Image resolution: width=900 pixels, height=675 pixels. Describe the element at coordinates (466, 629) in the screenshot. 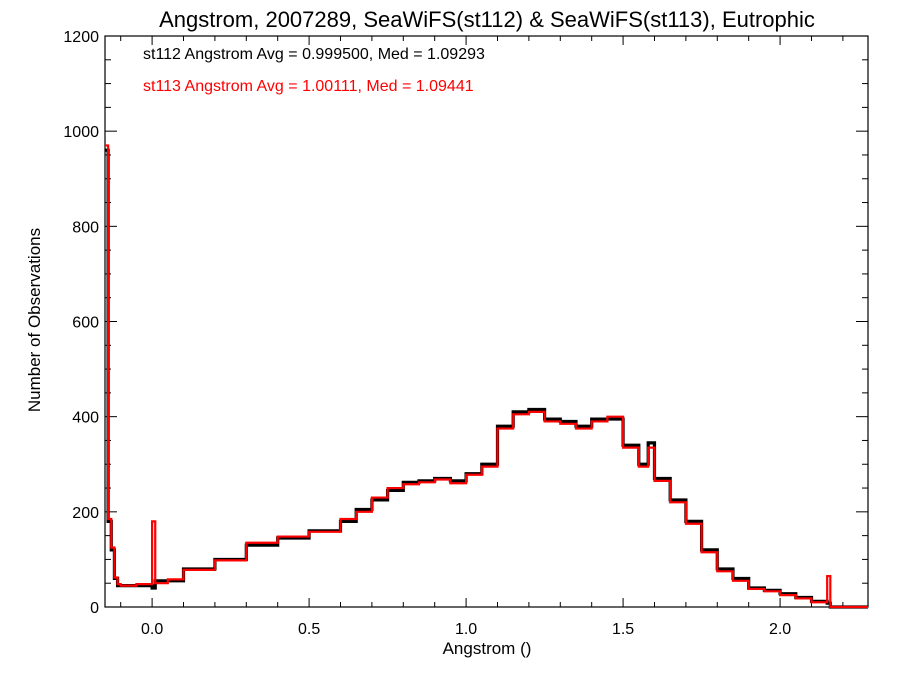

I see `x-tick-label: 1.0` at that location.